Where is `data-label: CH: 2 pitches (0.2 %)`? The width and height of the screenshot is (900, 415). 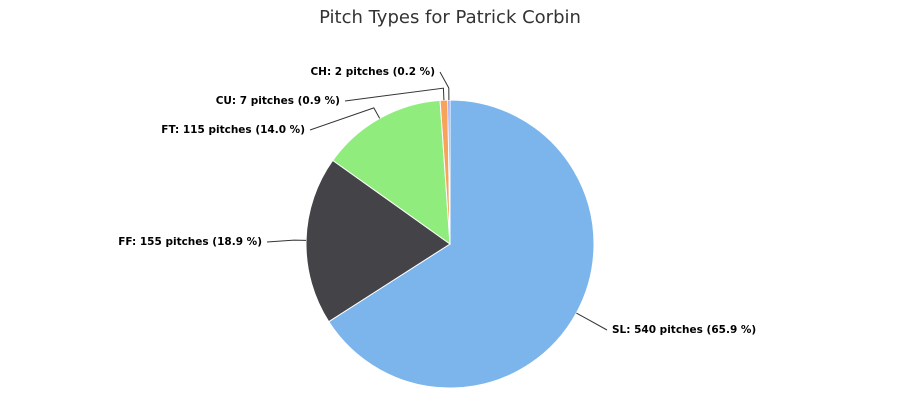
data-label: CH: 2 pitches (0.2 %) is located at coordinates (372, 72).